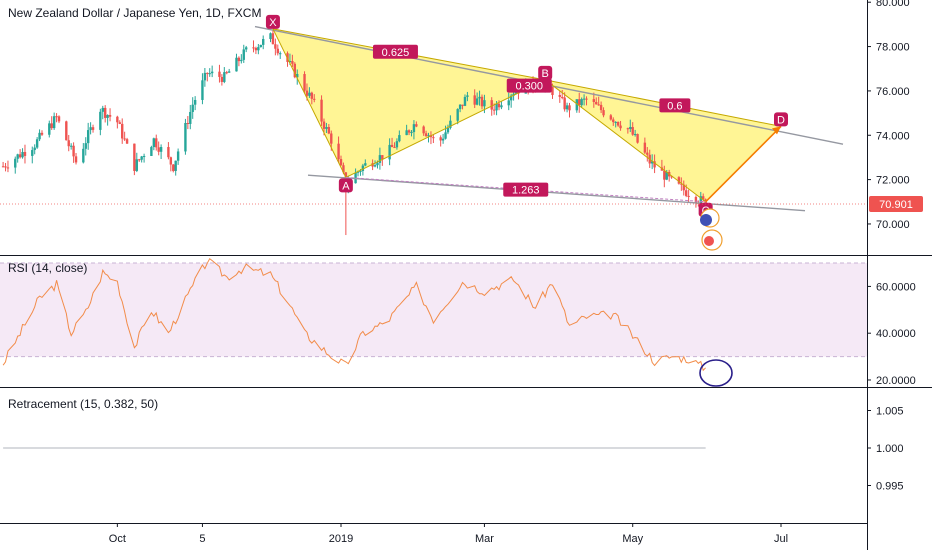 This screenshot has height=550, width=932. What do you see at coordinates (409, 103) in the screenshot?
I see `pattern-xab-triangle` at bounding box center [409, 103].